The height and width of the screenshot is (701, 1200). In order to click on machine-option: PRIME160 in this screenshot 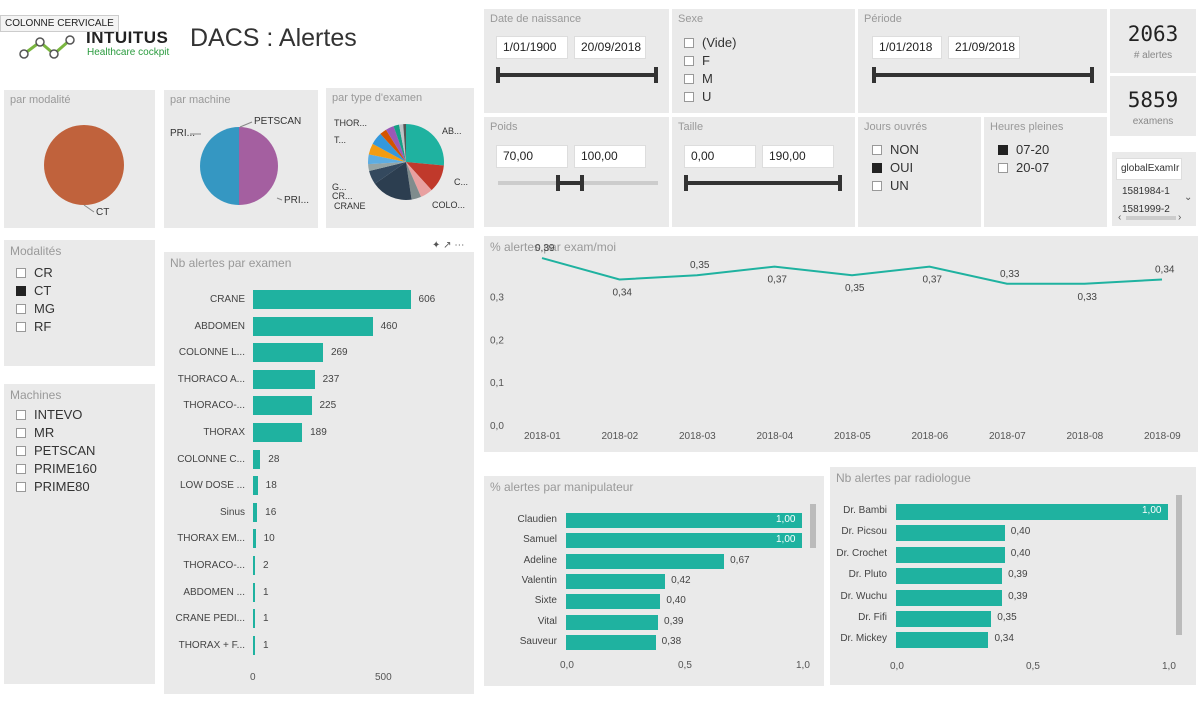, I will do `click(56, 469)`.